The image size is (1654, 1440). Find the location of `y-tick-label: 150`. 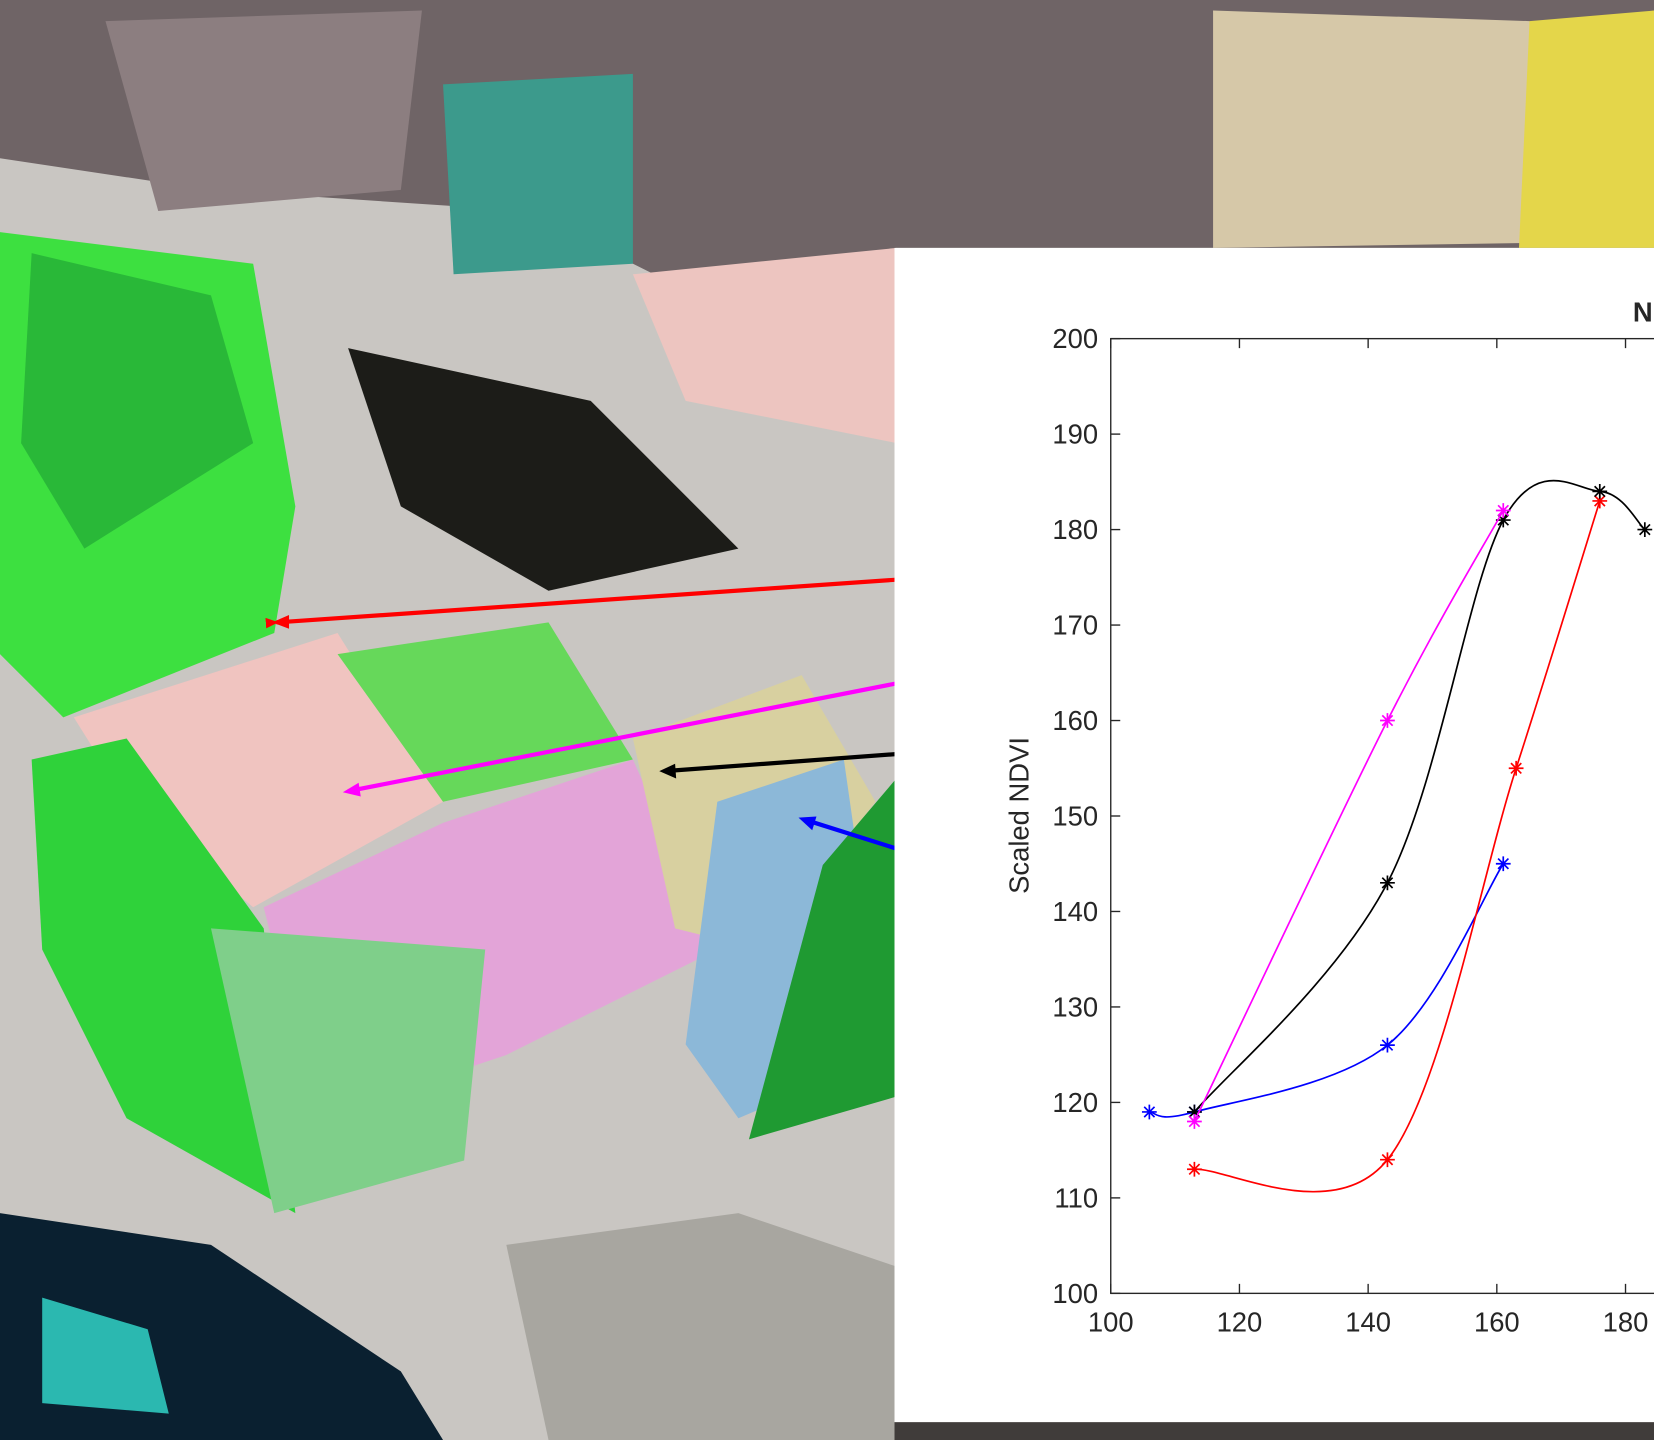

y-tick-label: 150 is located at coordinates (1075, 815).